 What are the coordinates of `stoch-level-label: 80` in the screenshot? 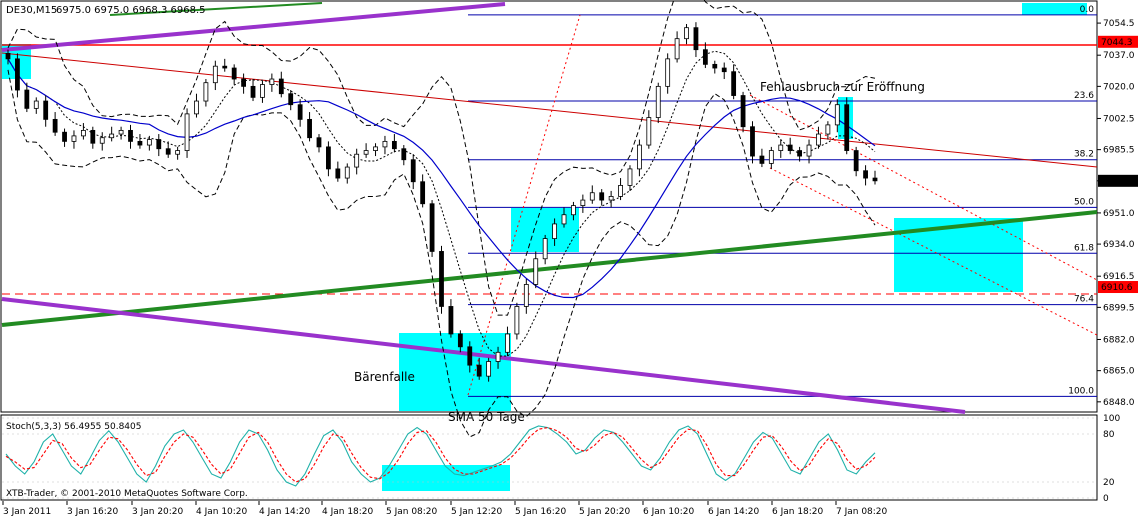 It's located at (1109, 435).